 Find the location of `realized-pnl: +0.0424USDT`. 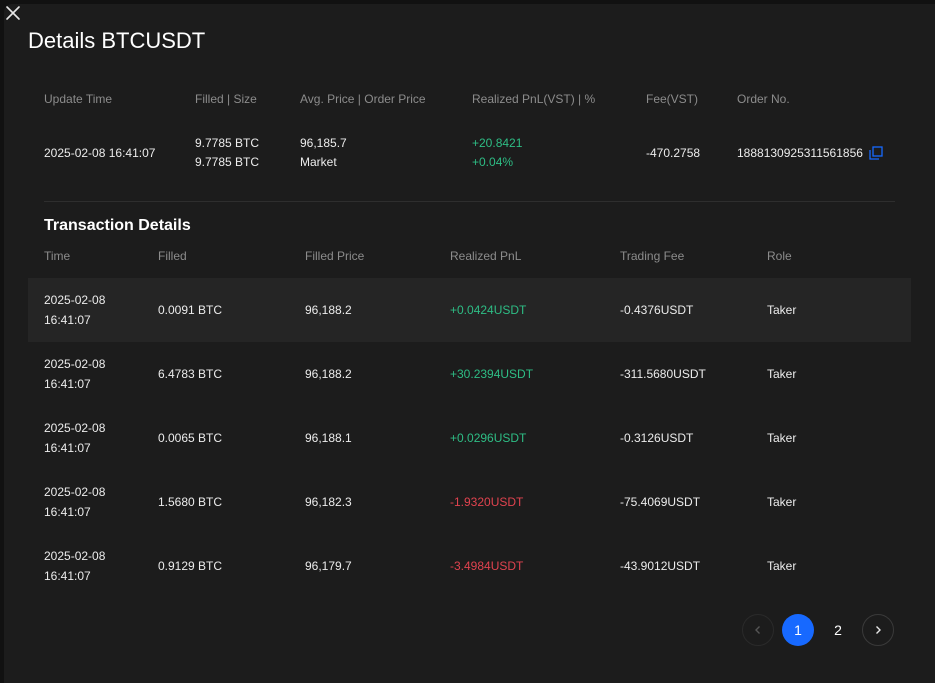

realized-pnl: +0.0424USDT is located at coordinates (488, 310).